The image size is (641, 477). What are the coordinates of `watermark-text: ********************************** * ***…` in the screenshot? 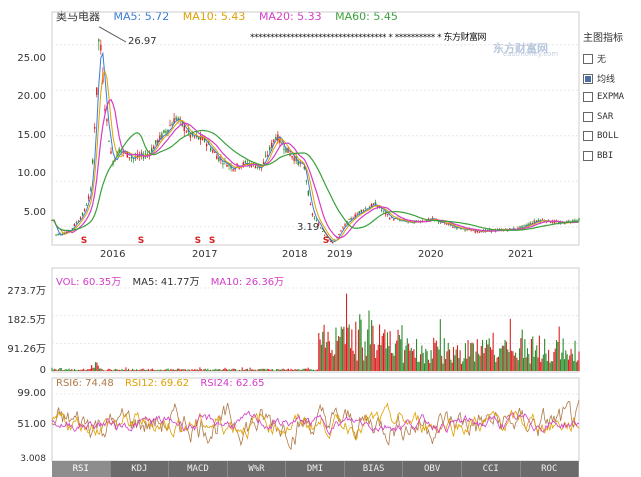 It's located at (368, 38).